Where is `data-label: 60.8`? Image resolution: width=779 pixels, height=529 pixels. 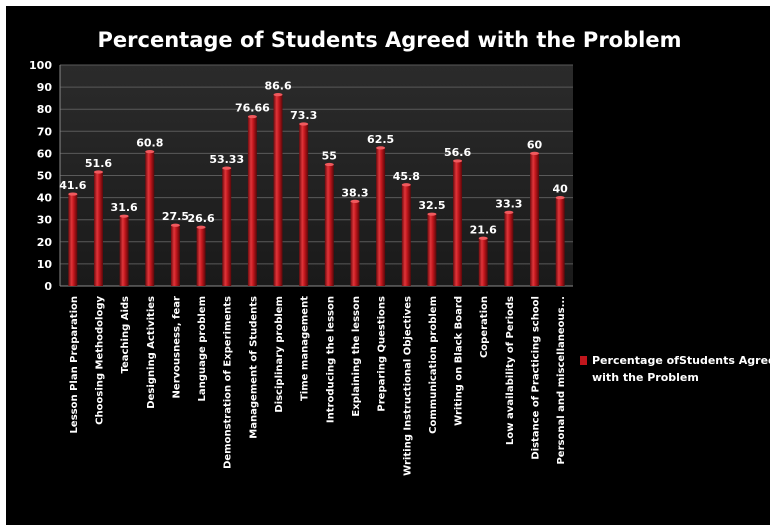
data-label: 60.8 is located at coordinates (149, 143).